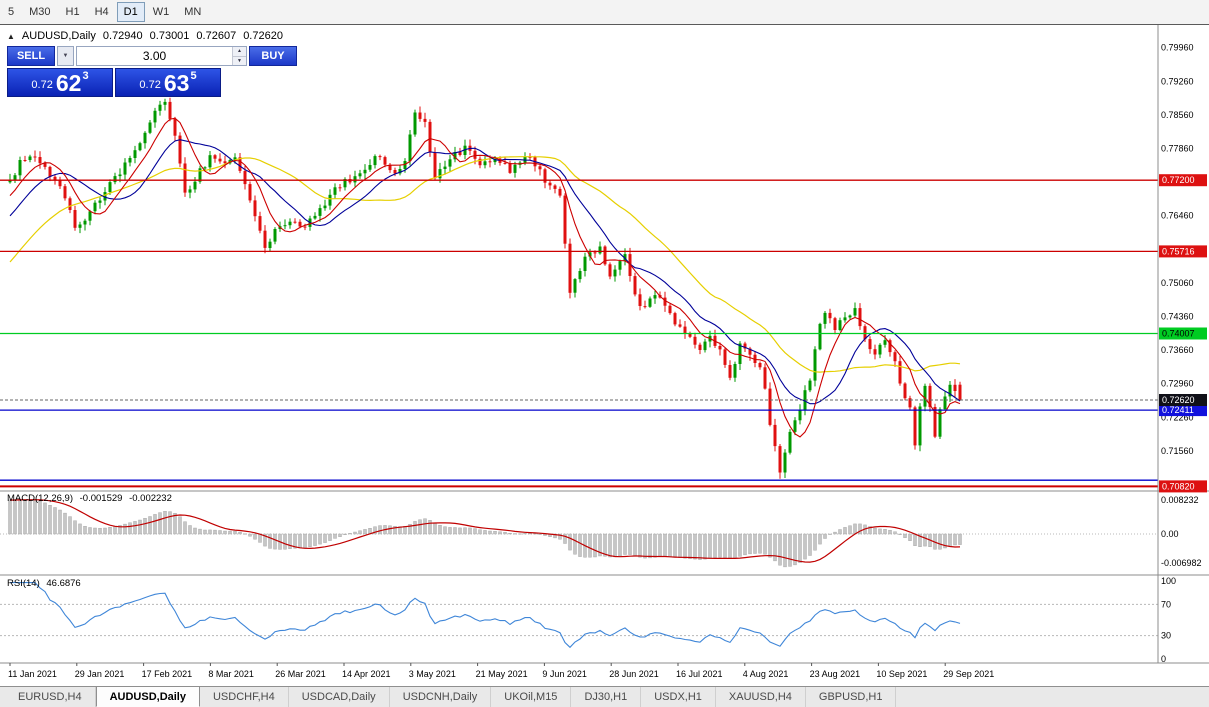 Image resolution: width=1209 pixels, height=707 pixels. I want to click on timeframe-button-h4: H4, so click(102, 12).